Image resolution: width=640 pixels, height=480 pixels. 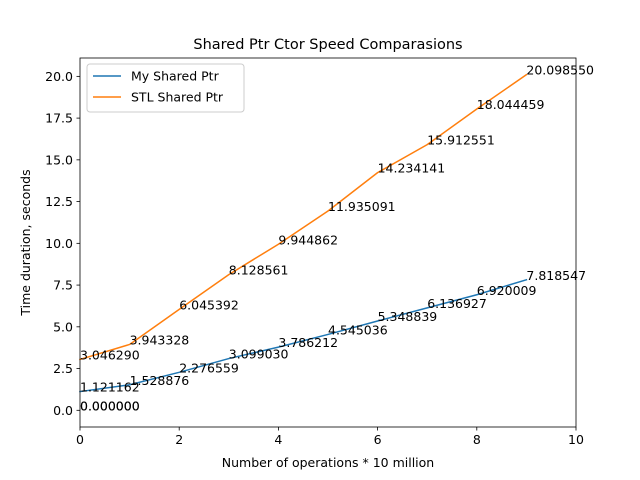 I want to click on data-label: 1.121162, so click(x=110, y=387).